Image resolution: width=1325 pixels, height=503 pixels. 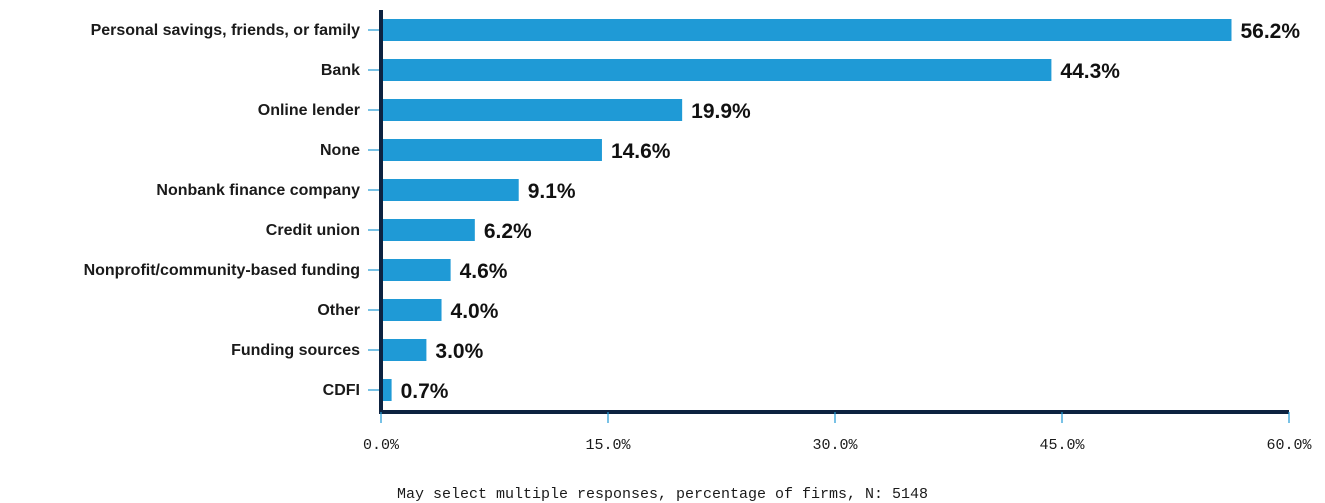 What do you see at coordinates (475, 311) in the screenshot?
I see `value-label: 4.0%` at bounding box center [475, 311].